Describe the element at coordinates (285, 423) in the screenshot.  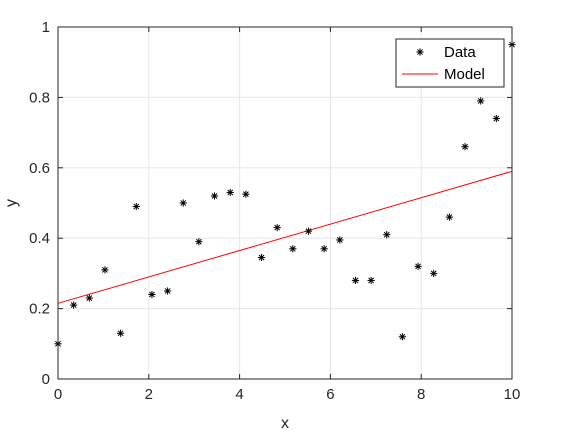
I see `x-axis-label: x` at that location.